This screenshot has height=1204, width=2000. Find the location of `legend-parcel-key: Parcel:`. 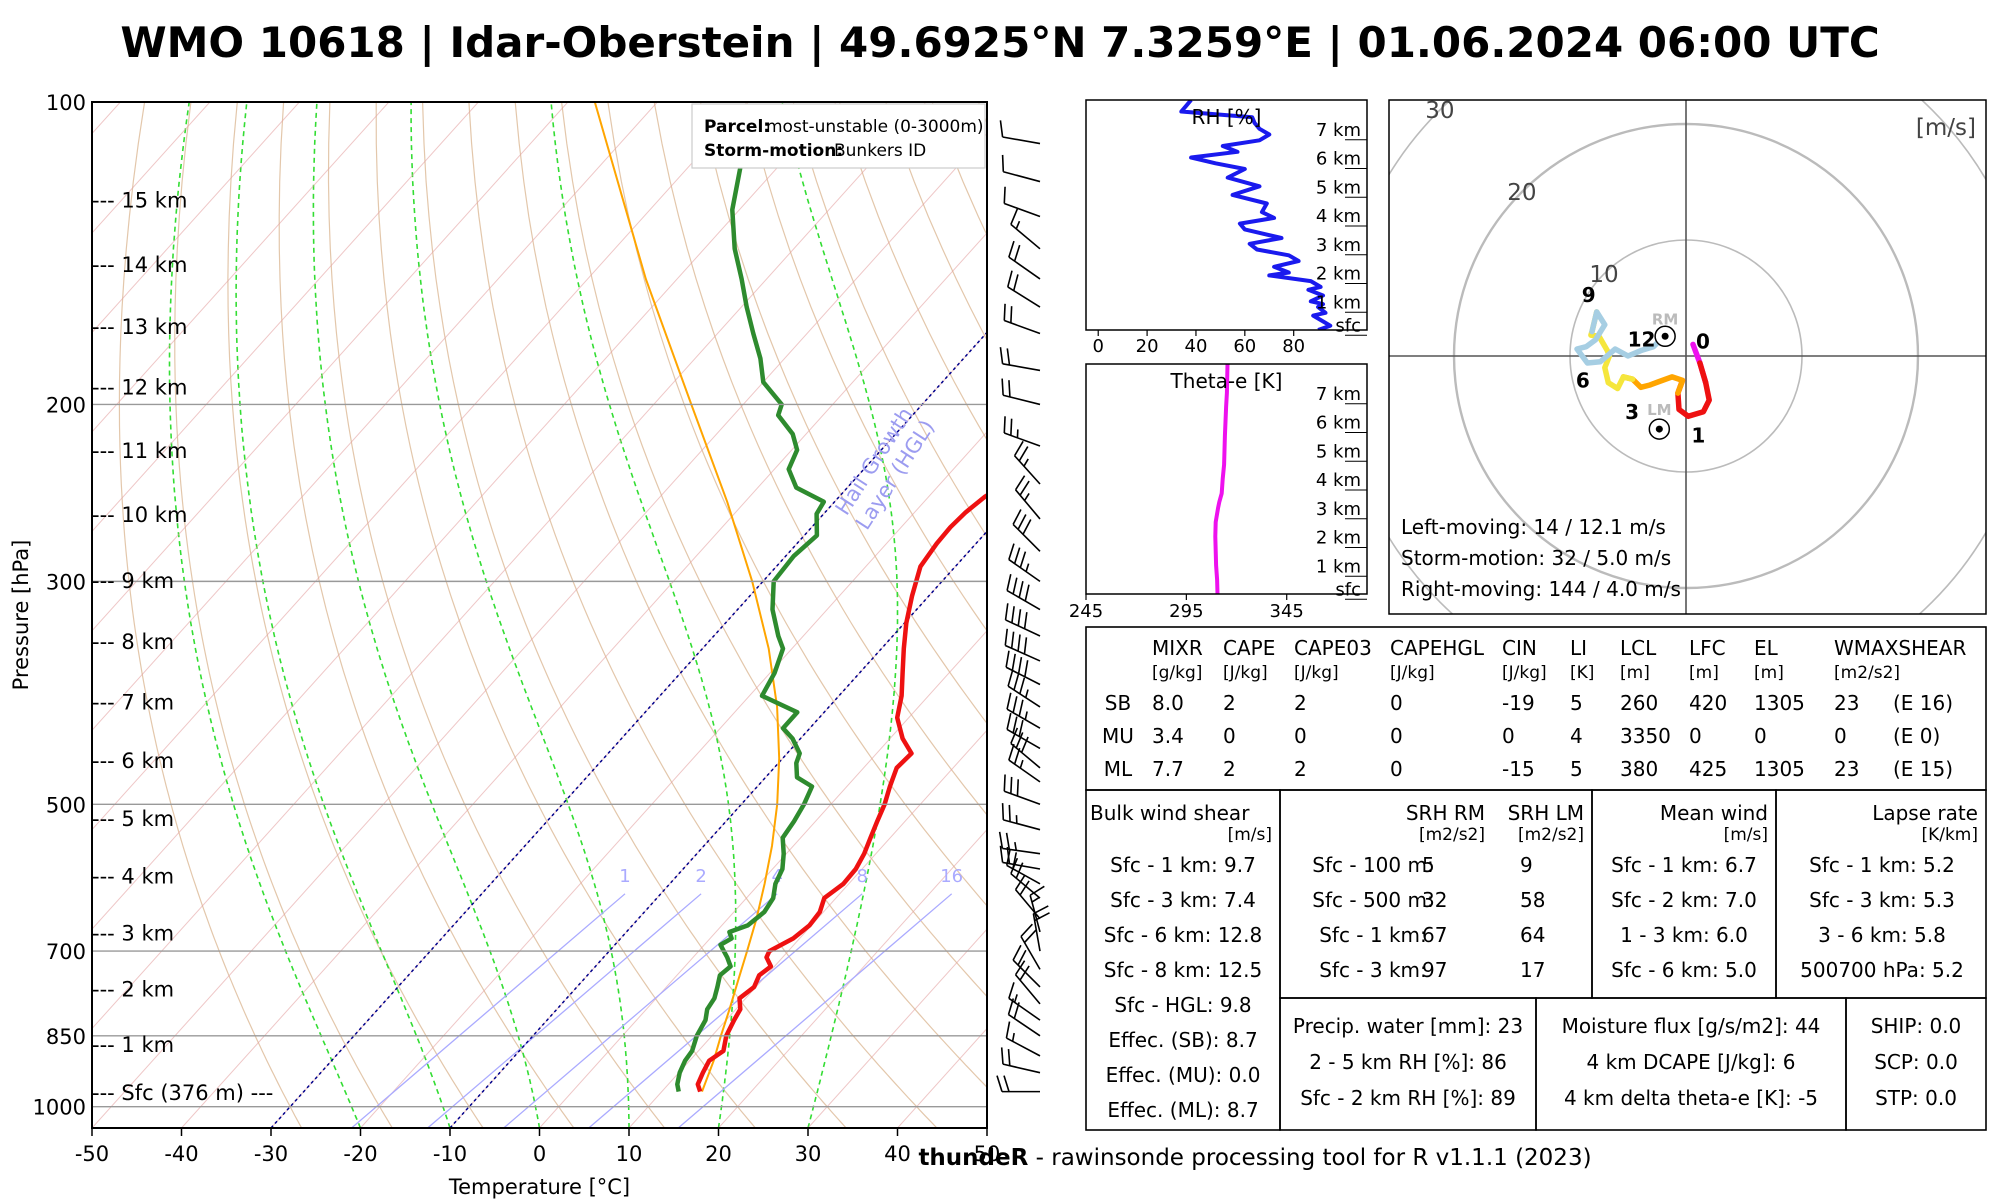

legend-parcel-key: Parcel: is located at coordinates (737, 127).